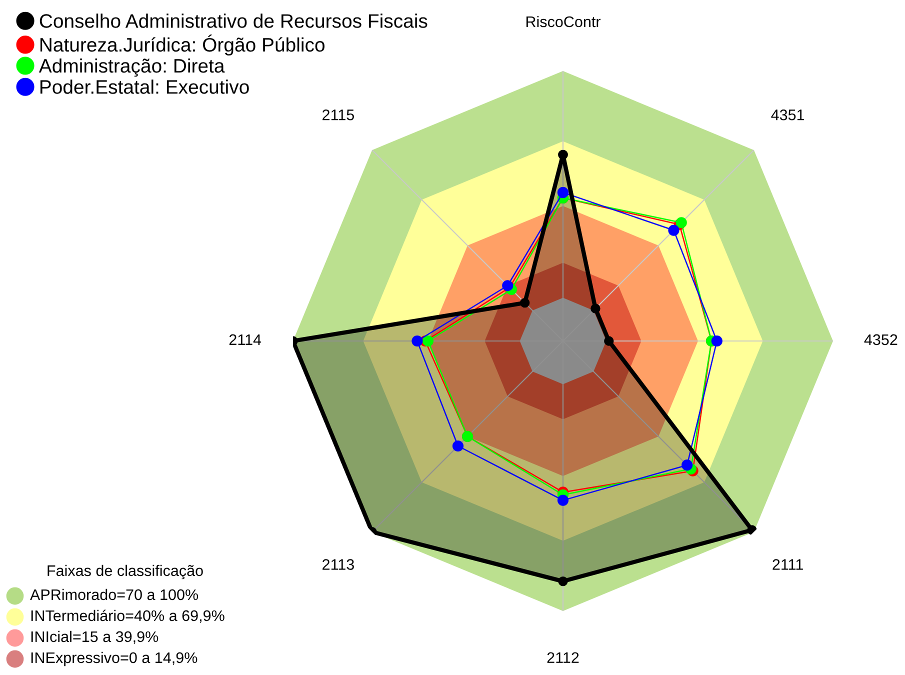 The height and width of the screenshot is (675, 905). I want to click on legend-label: Natureza.Jurídica: Órgão Público, so click(182, 45).